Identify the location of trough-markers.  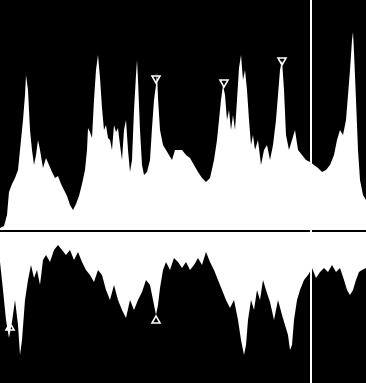
(83, 322).